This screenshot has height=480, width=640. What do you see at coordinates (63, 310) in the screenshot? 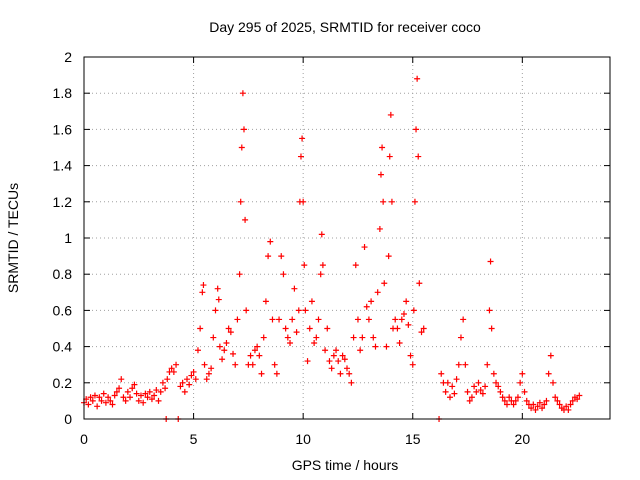
I see `y-tick-label: 0.6` at bounding box center [63, 310].